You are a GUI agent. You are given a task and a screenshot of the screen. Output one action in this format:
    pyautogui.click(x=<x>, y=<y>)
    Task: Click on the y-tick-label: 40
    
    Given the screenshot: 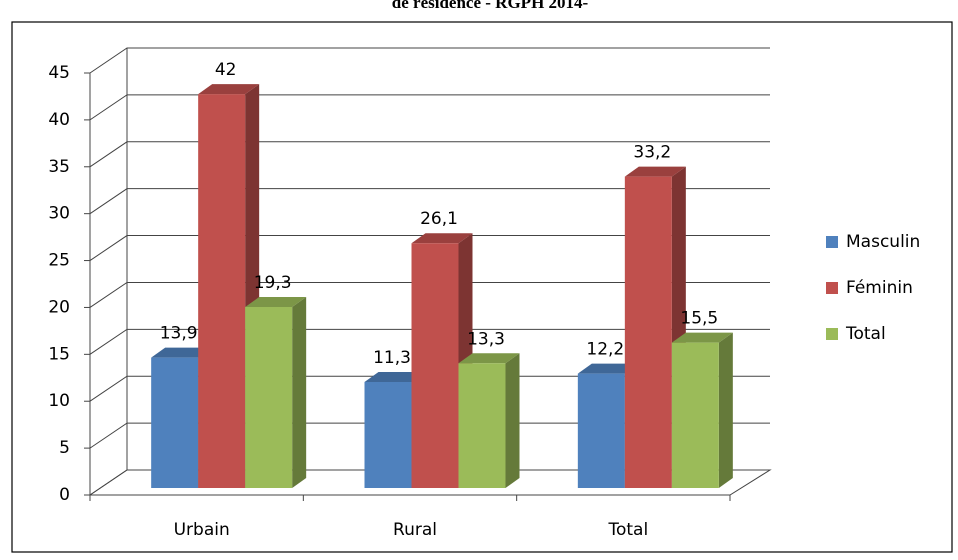 What is the action you would take?
    pyautogui.click(x=59, y=120)
    